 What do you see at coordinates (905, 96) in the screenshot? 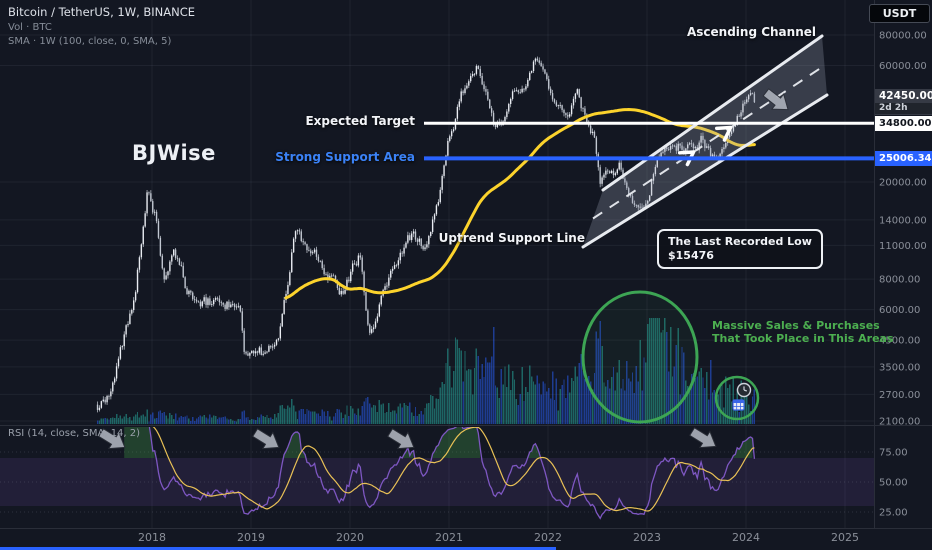
I see `current-price-value: 42450.00` at bounding box center [905, 96].